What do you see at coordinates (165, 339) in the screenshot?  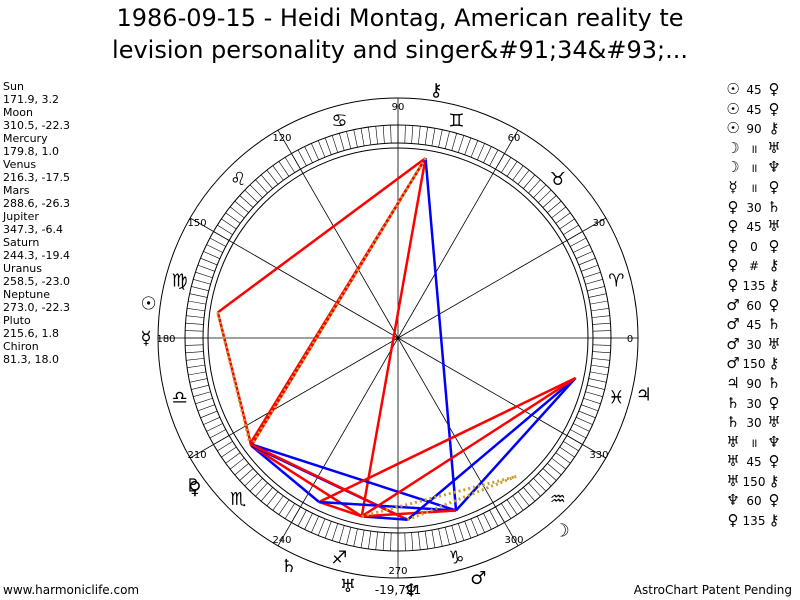 I see `degree-label: 180` at bounding box center [165, 339].